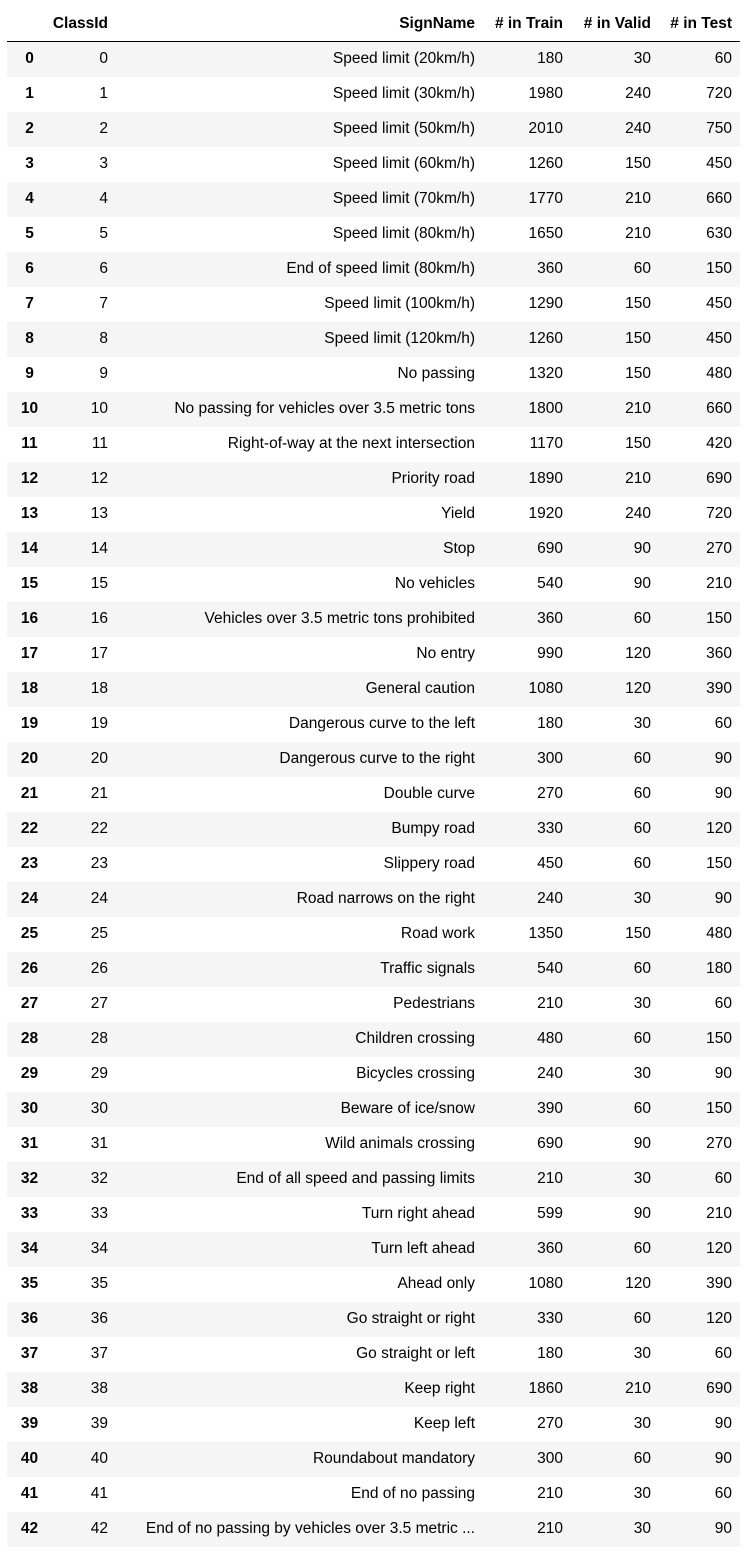 The height and width of the screenshot is (1554, 744). I want to click on cell-signname: Double curve, so click(429, 793).